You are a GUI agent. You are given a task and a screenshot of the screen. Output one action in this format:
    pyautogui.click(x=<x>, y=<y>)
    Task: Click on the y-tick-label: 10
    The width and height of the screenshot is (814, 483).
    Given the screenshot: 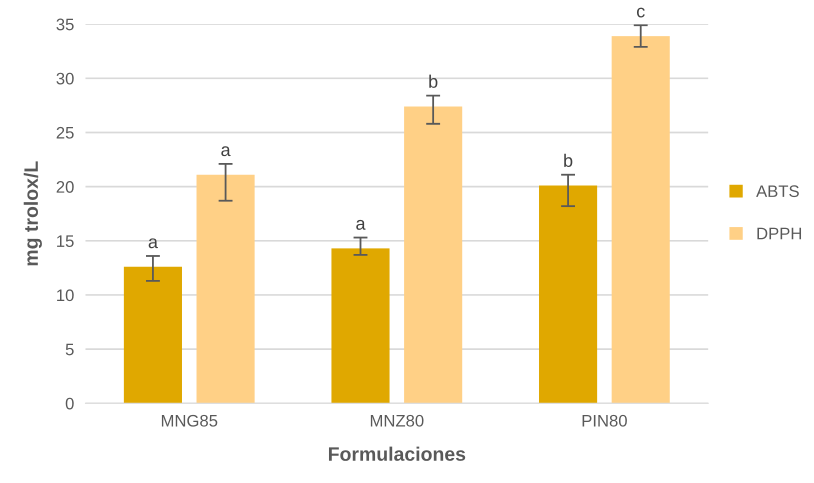 What is the action you would take?
    pyautogui.click(x=65, y=295)
    